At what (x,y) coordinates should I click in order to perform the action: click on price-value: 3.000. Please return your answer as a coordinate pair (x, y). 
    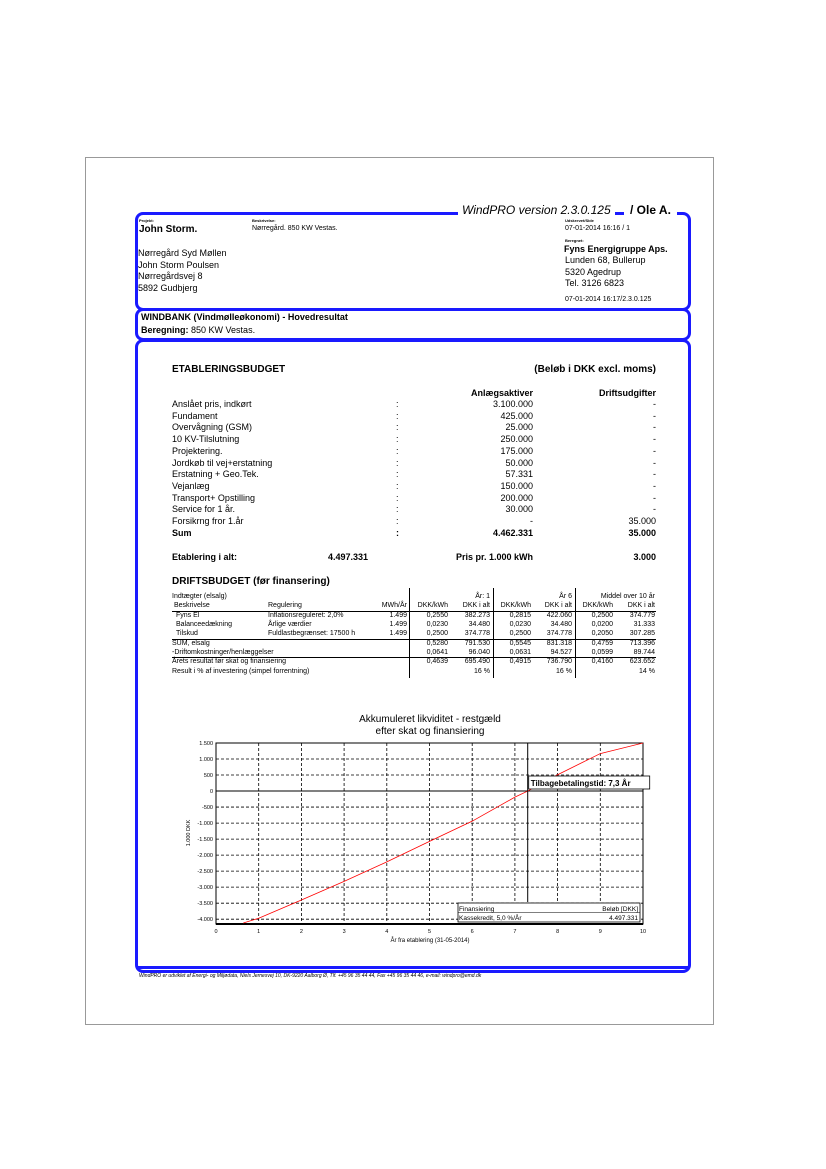
    Looking at the image, I should click on (644, 557).